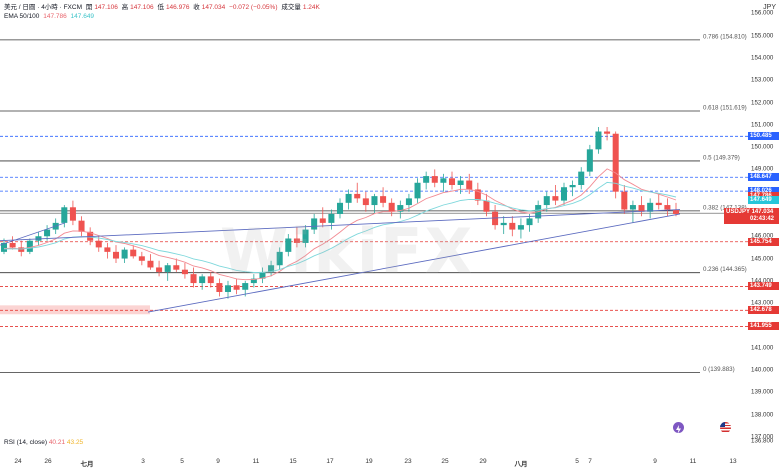 The height and width of the screenshot is (470, 782). I want to click on rsi-indicator-row: RSI (14, close) 40.21 43.25, so click(374, 442).